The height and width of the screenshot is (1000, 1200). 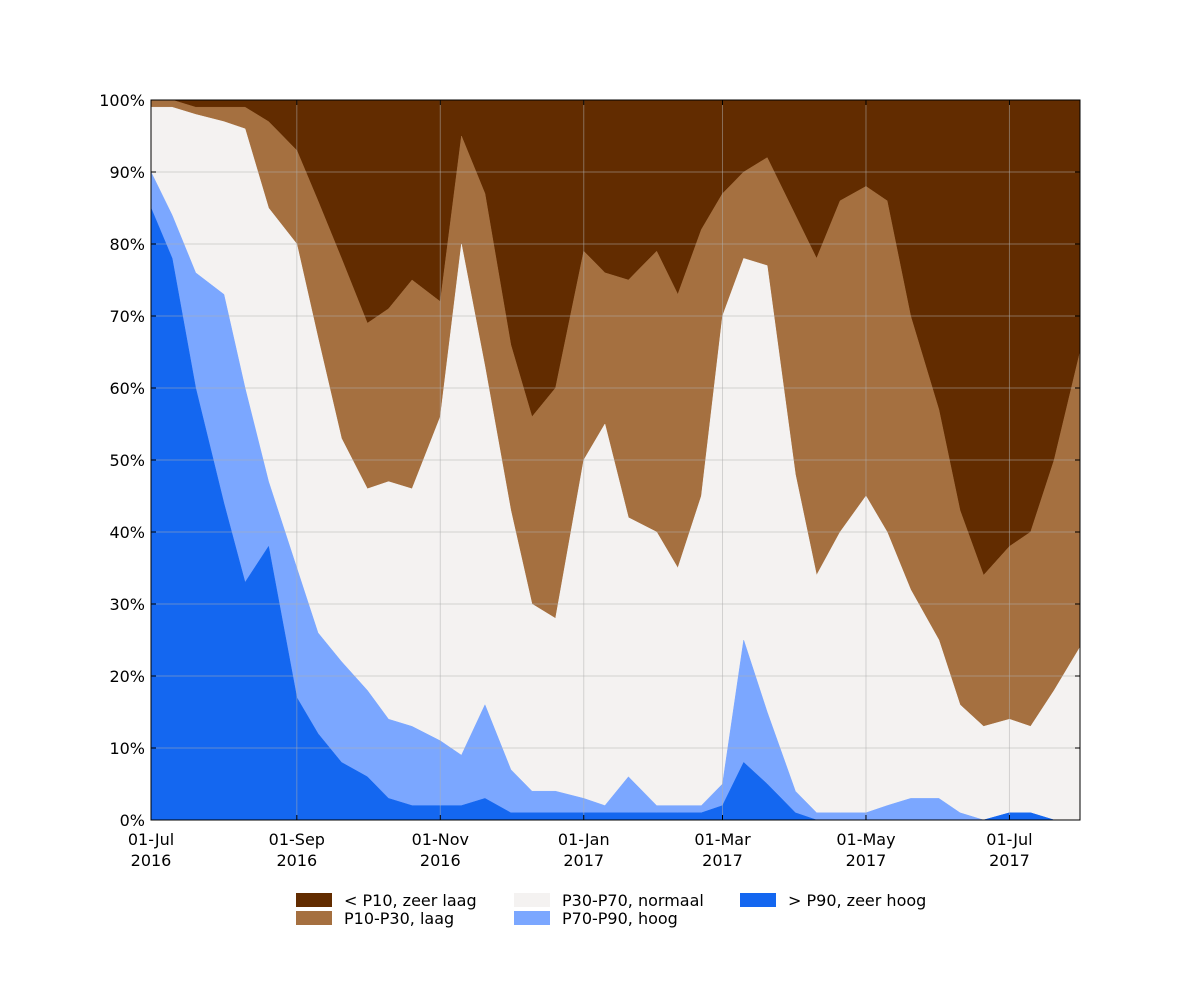 I want to click on y-tick-label: 10%, so click(x=127, y=748).